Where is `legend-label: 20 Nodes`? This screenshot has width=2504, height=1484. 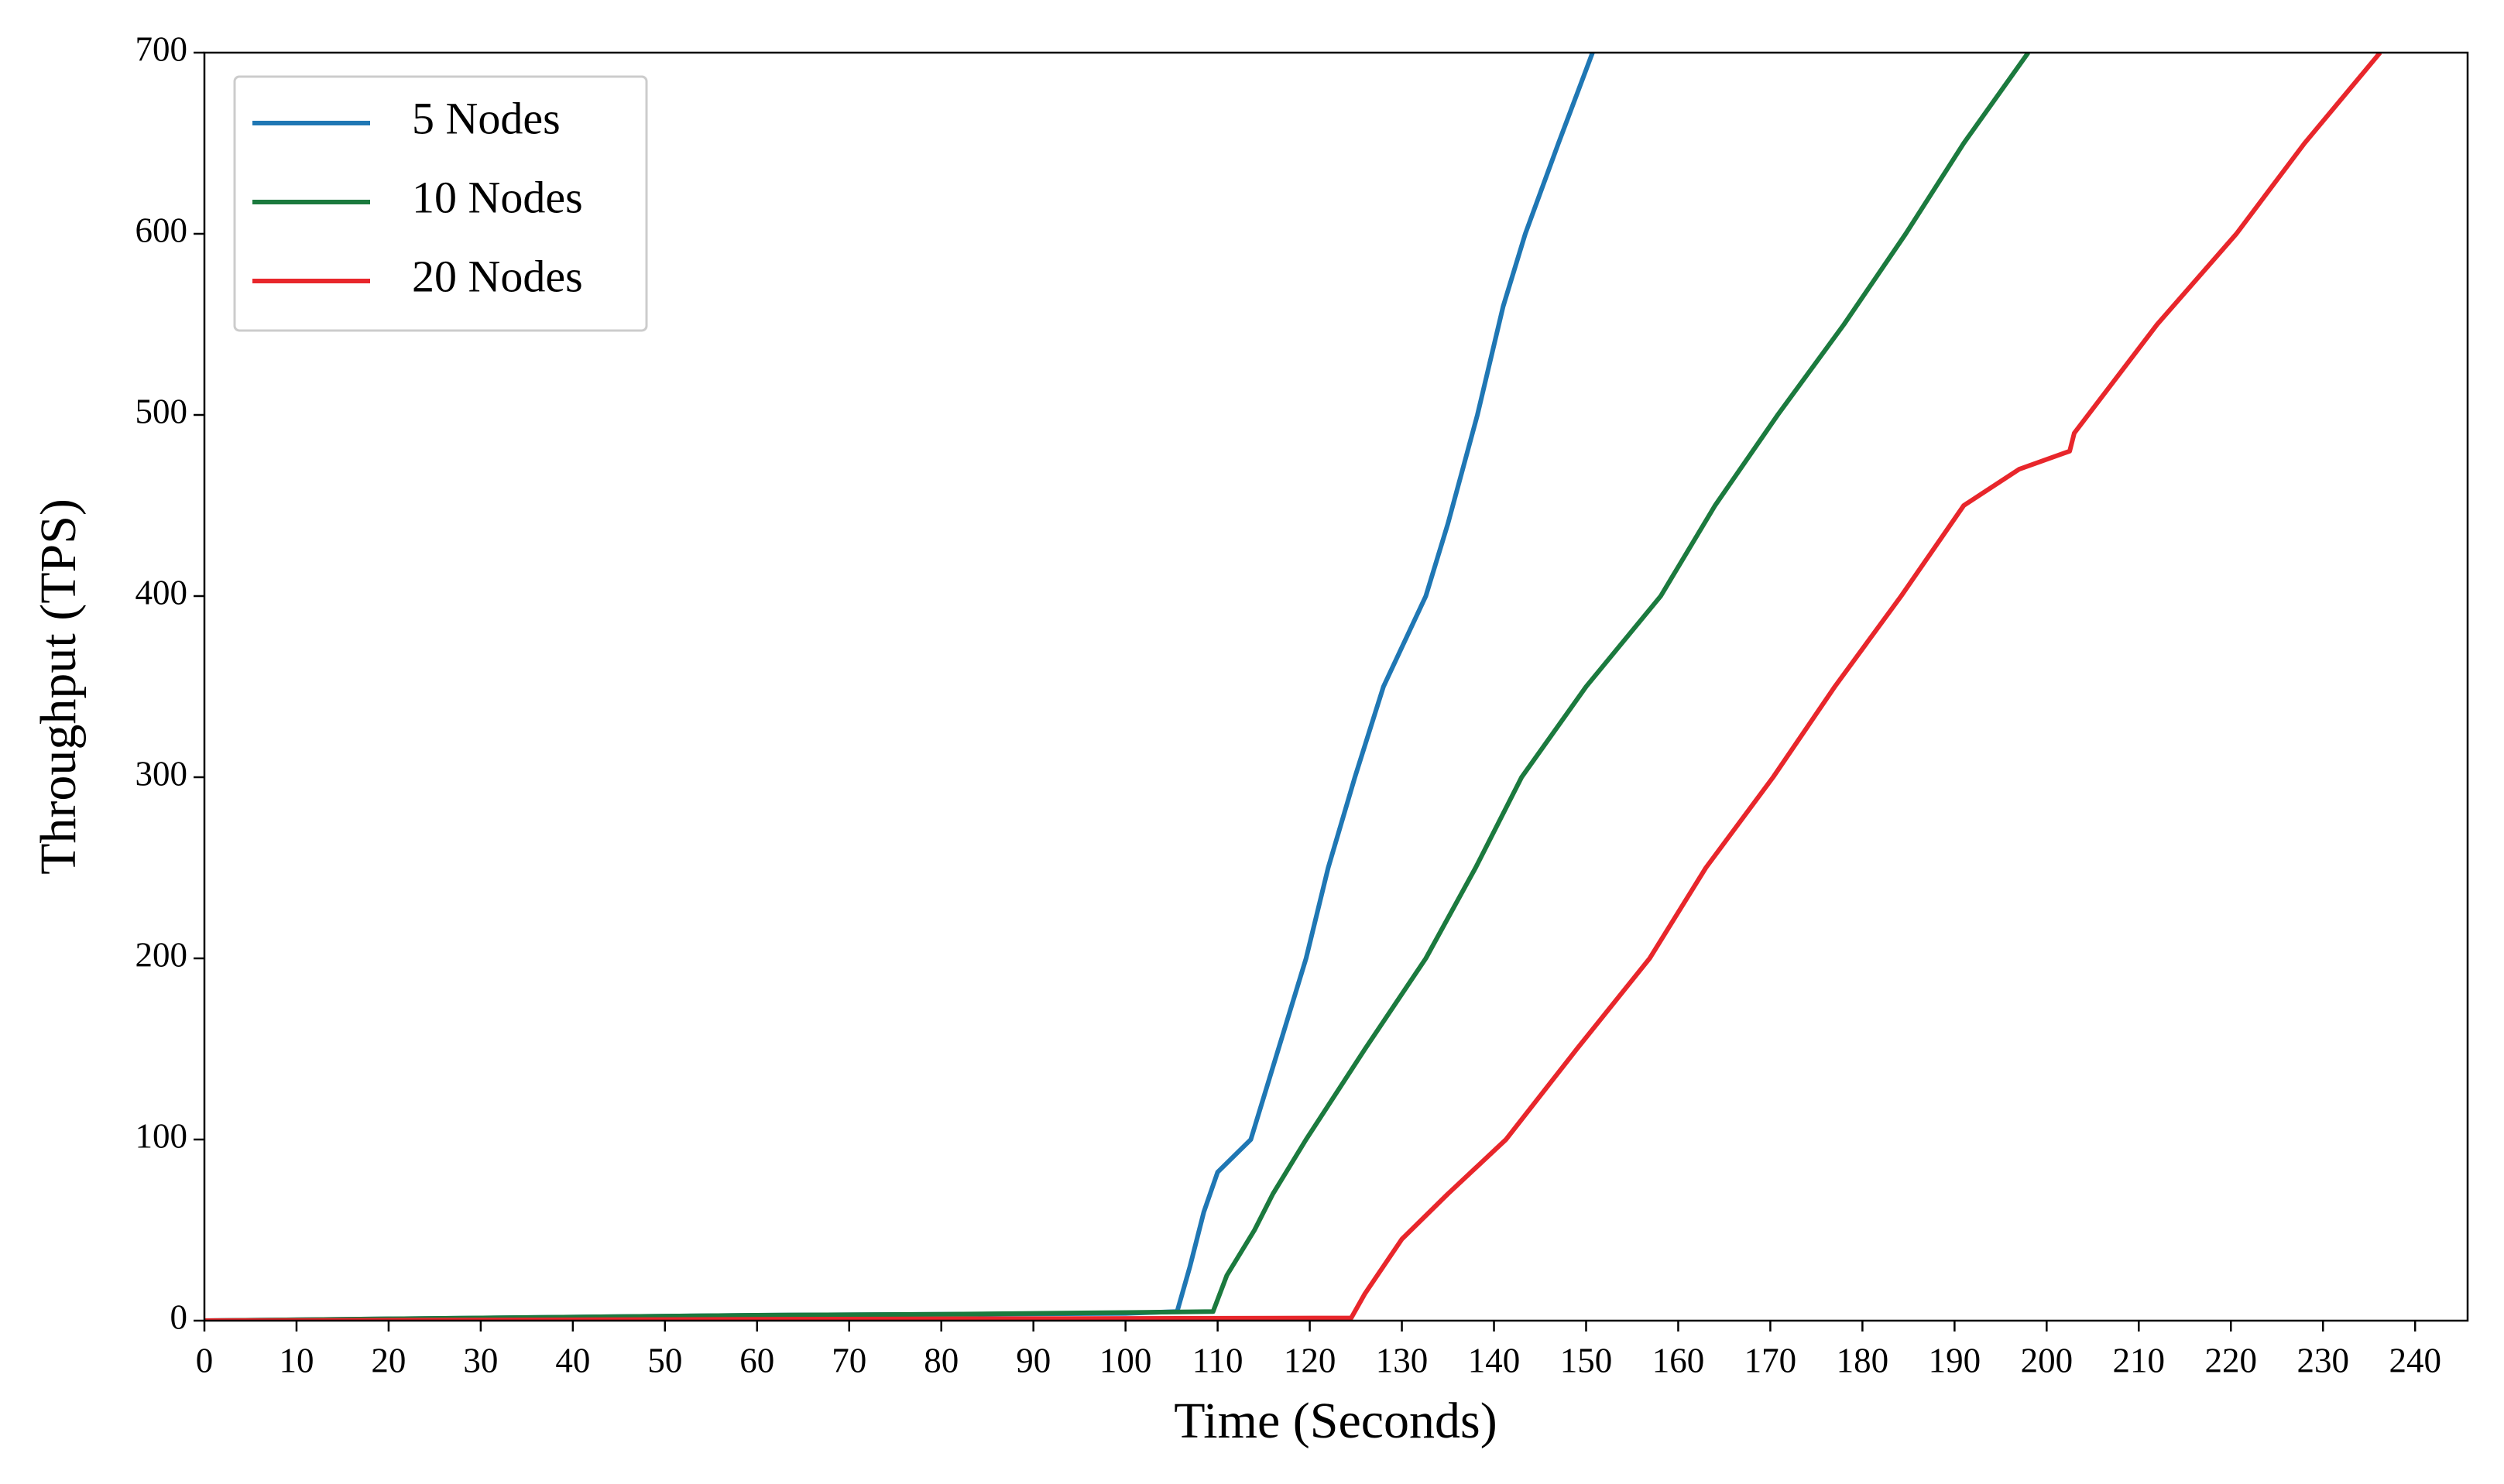
legend-label: 20 Nodes is located at coordinates (497, 276).